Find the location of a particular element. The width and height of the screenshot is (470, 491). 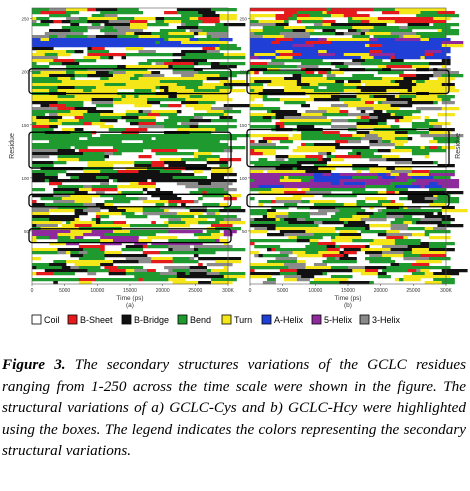

caption-label: Figure 3. is located at coordinates (34, 364).